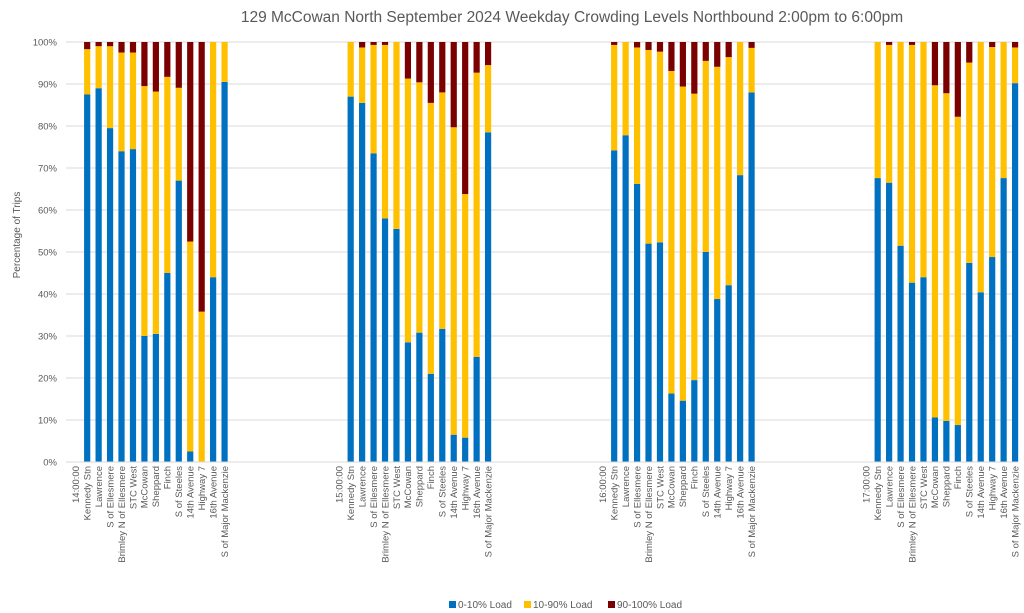  Describe the element at coordinates (213, 492) in the screenshot. I see `x-tick-label: 16th Avenue` at that location.